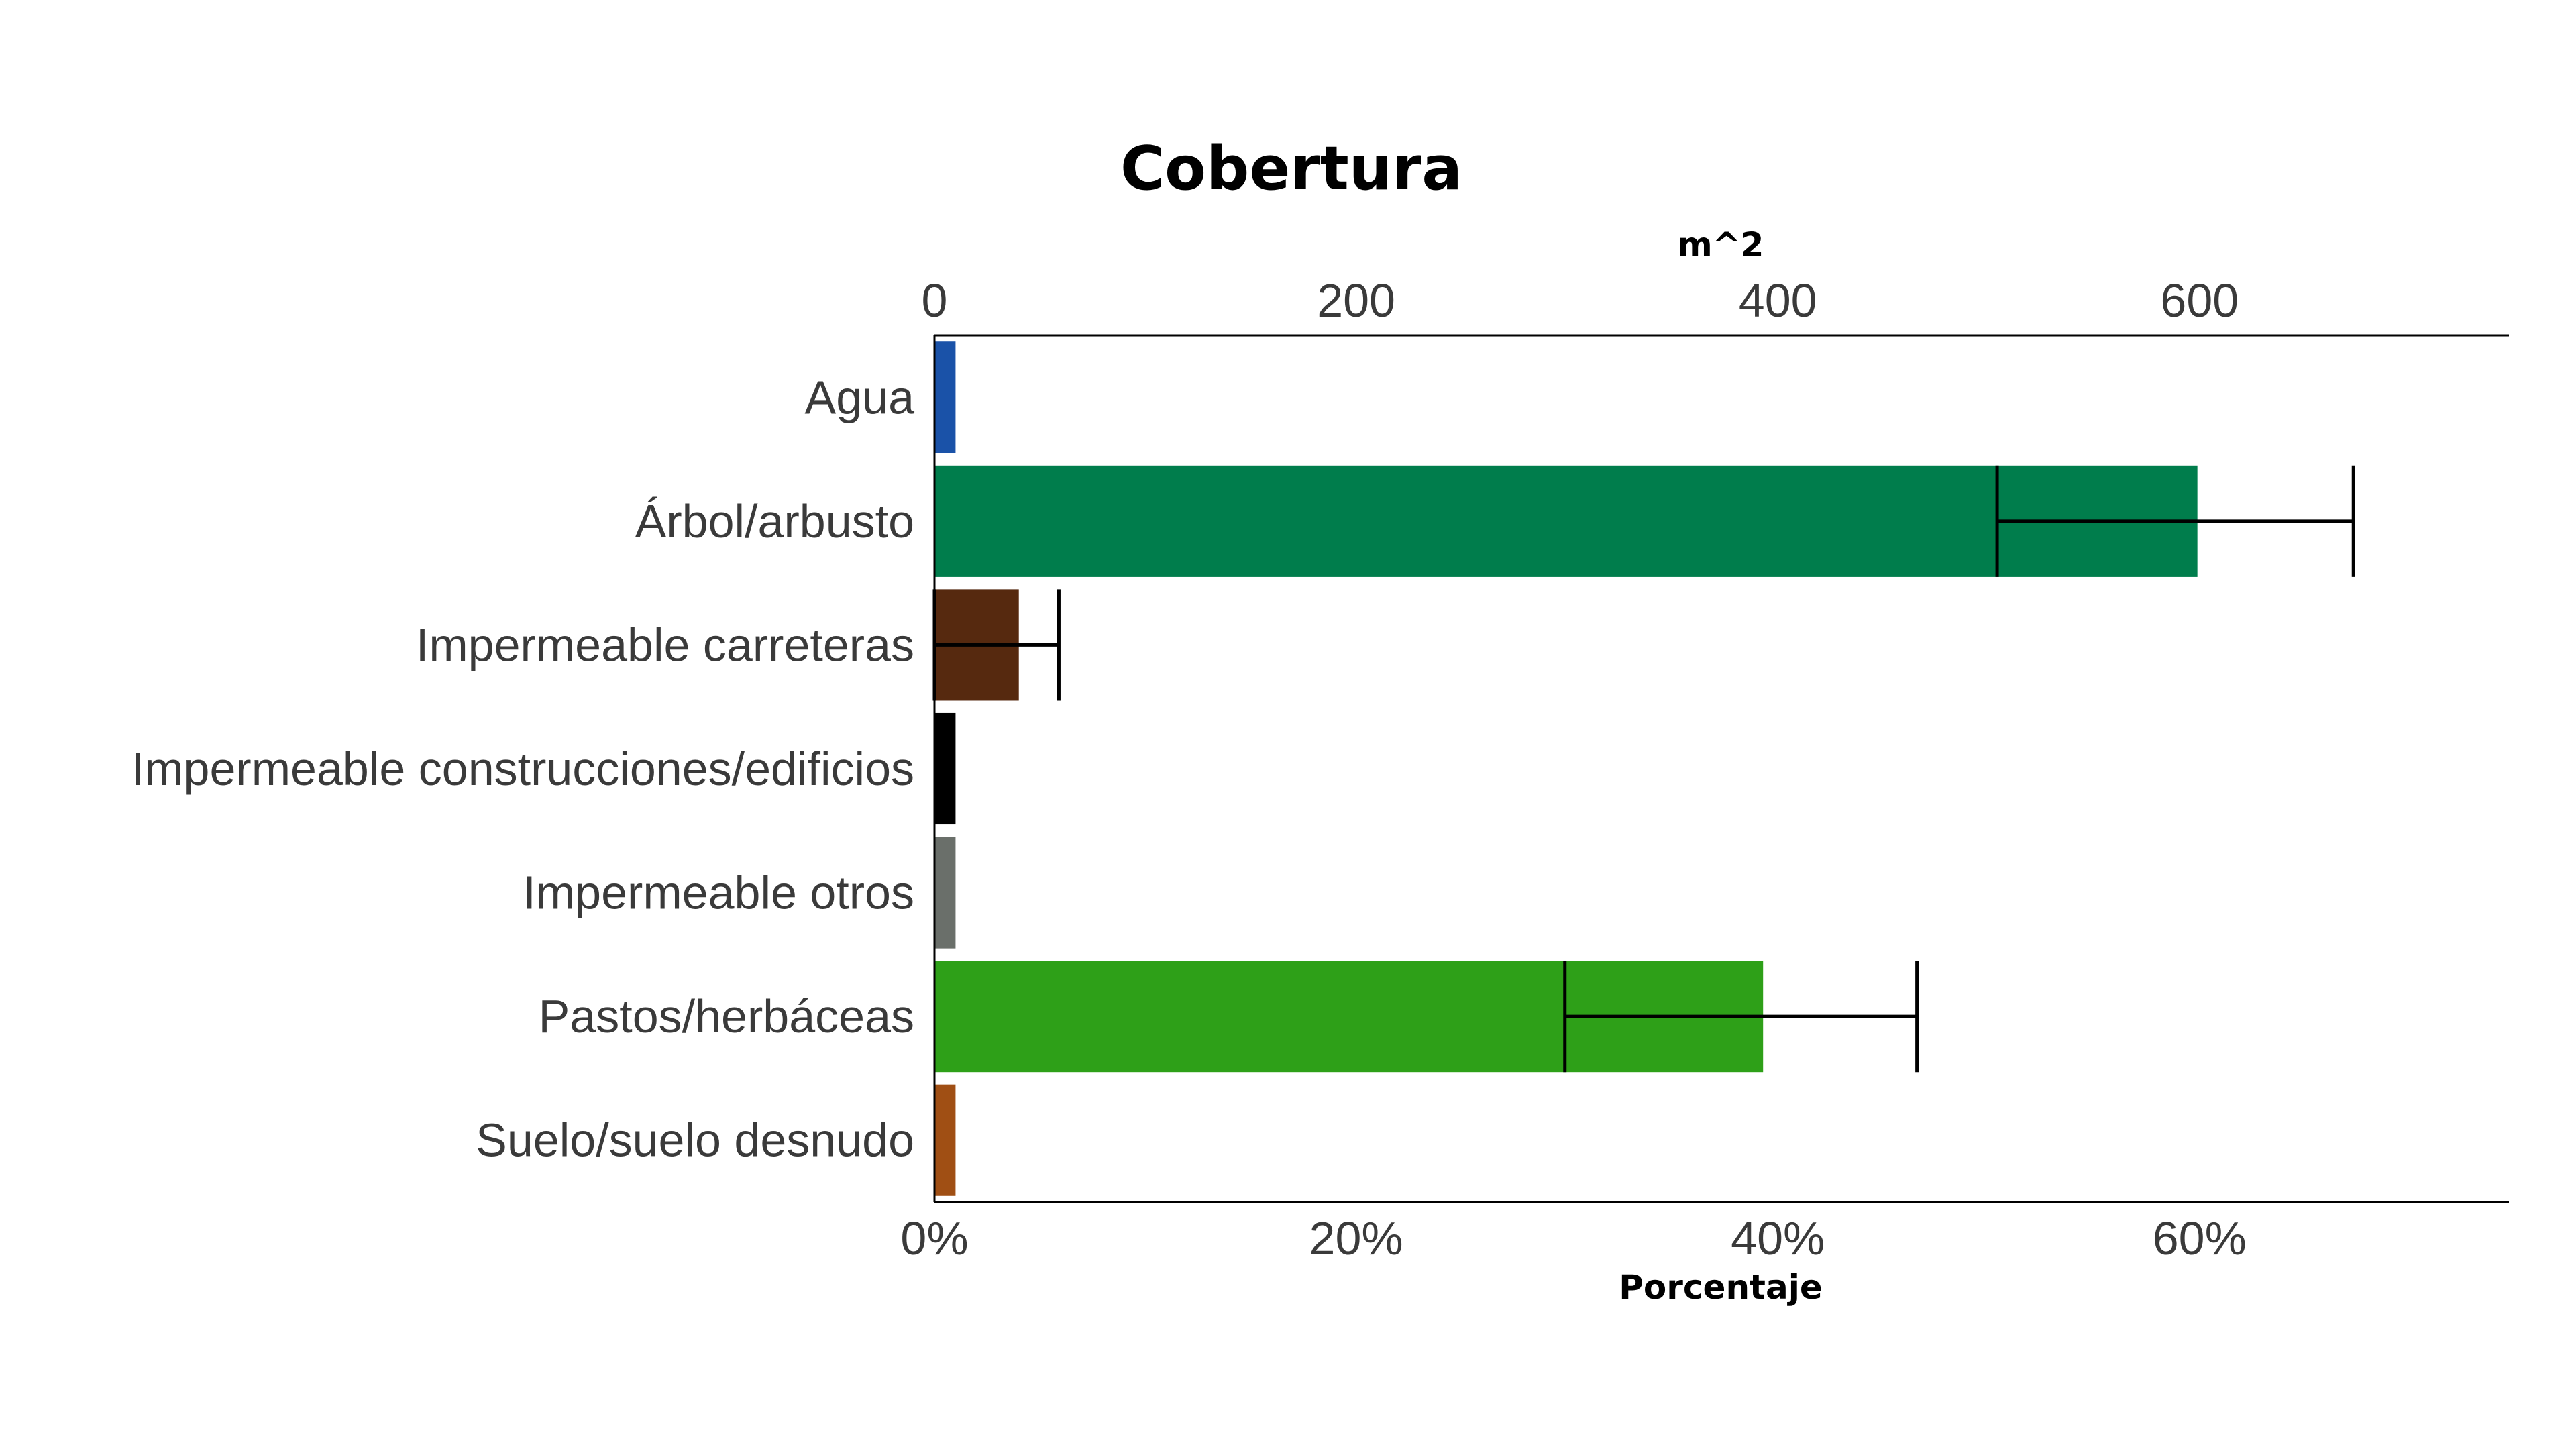 Image resolution: width=2576 pixels, height=1449 pixels. What do you see at coordinates (934, 1238) in the screenshot?
I see `x-tick-label: 0%` at bounding box center [934, 1238].